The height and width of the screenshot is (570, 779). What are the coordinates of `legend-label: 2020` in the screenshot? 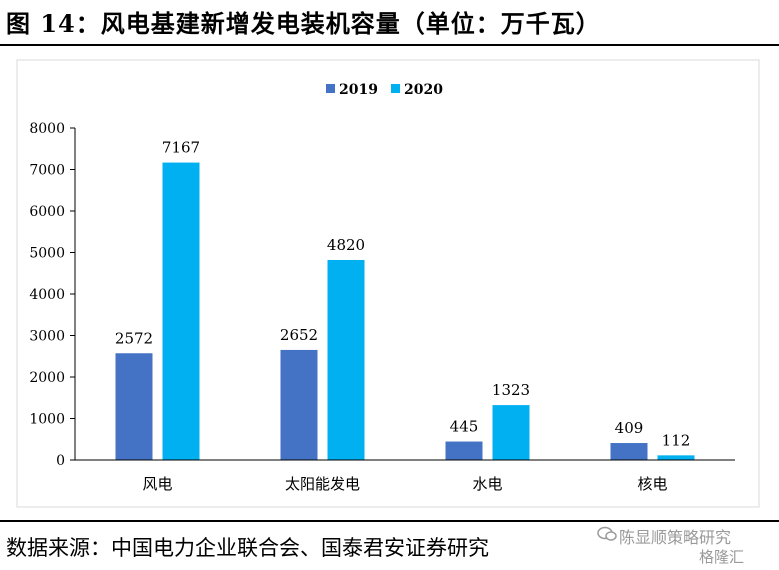 It's located at (423, 90).